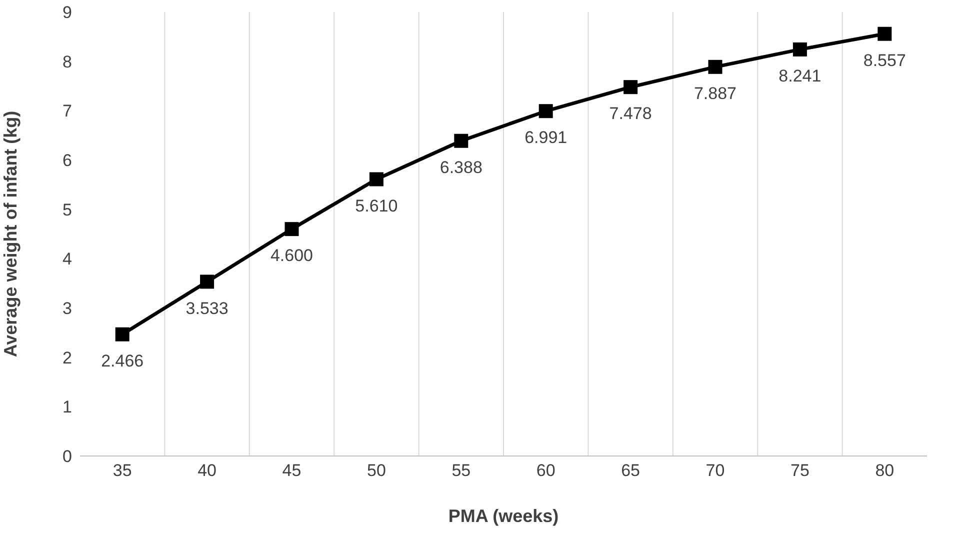 Image resolution: width=957 pixels, height=546 pixels. Describe the element at coordinates (461, 167) in the screenshot. I see `data-label: 6.388` at that location.